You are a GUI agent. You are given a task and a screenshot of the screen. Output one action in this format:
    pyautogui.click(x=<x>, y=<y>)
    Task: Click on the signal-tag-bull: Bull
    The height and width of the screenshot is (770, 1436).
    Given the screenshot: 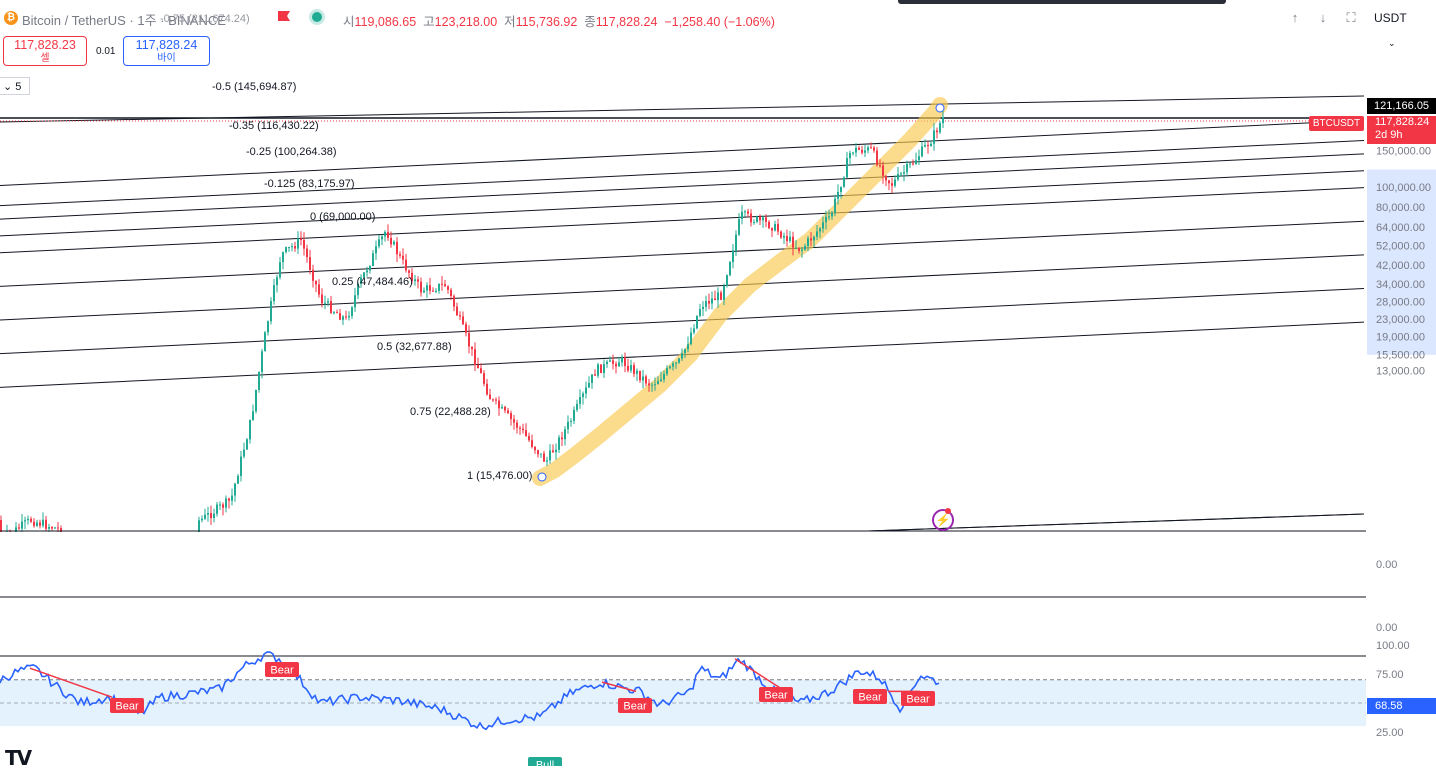 What is the action you would take?
    pyautogui.click(x=545, y=761)
    